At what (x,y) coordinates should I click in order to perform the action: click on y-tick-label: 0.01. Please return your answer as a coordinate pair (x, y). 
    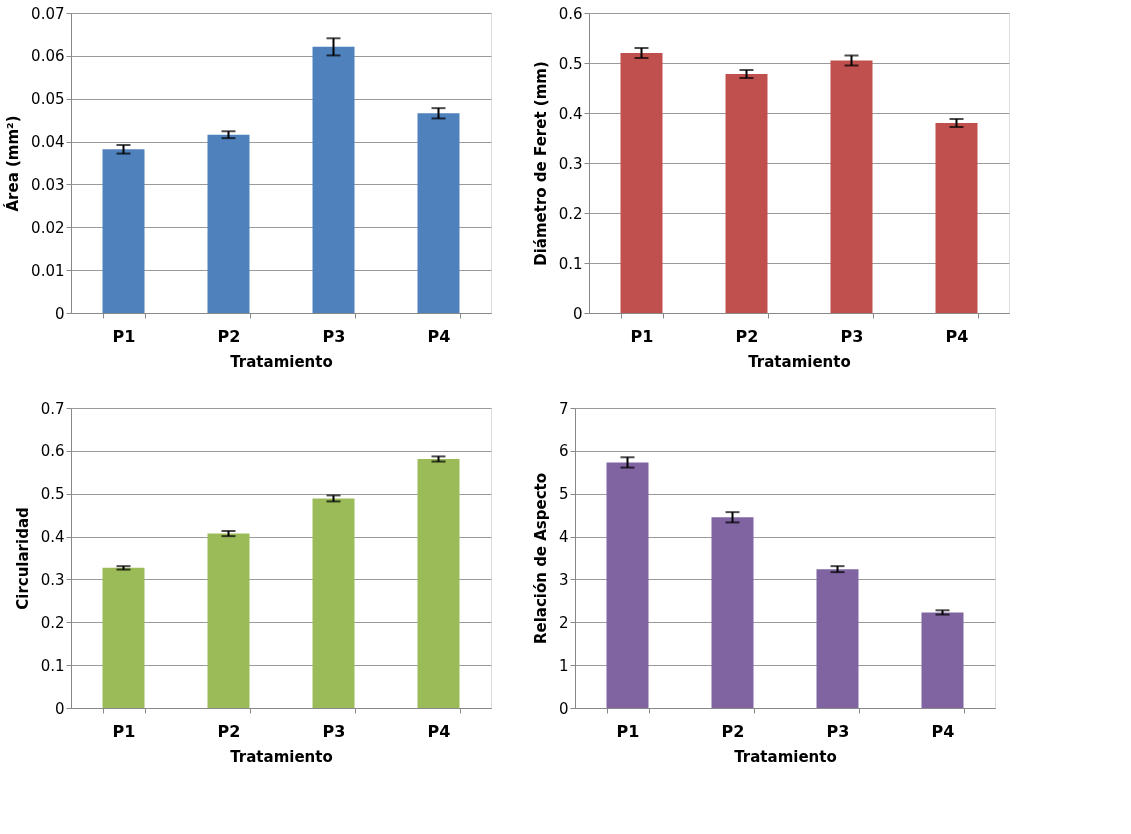
    Looking at the image, I should click on (48, 270).